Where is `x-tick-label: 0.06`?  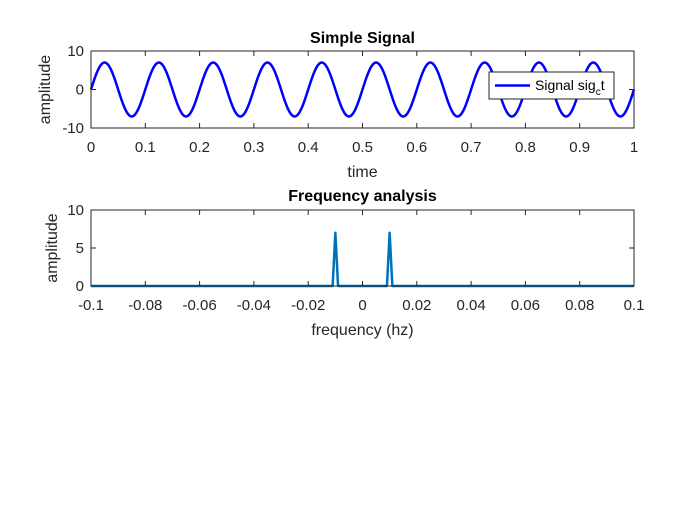 x-tick-label: 0.06 is located at coordinates (525, 305).